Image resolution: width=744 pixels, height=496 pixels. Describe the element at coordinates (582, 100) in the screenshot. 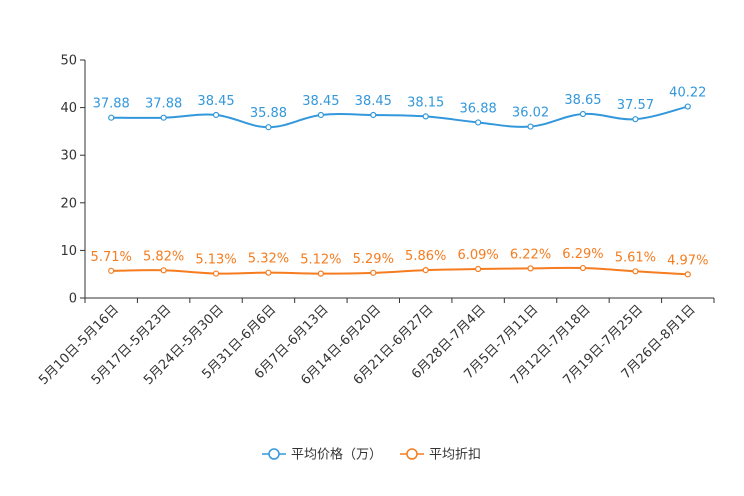

I see `data-label: 38.65` at that location.